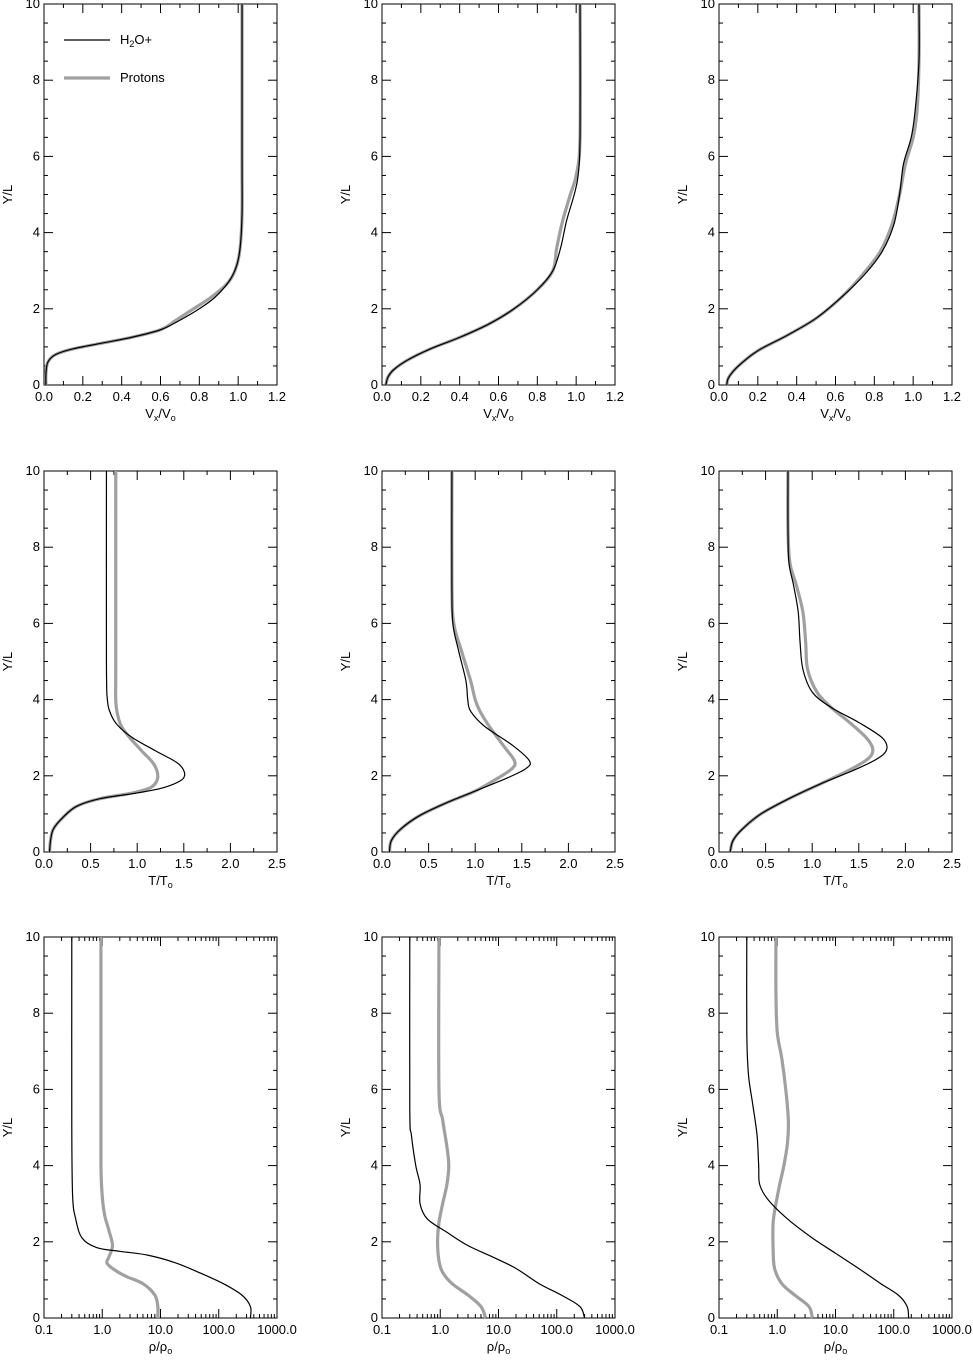 This screenshot has width=973, height=1363. I want to click on x-tick-label: 0.1, so click(719, 1329).